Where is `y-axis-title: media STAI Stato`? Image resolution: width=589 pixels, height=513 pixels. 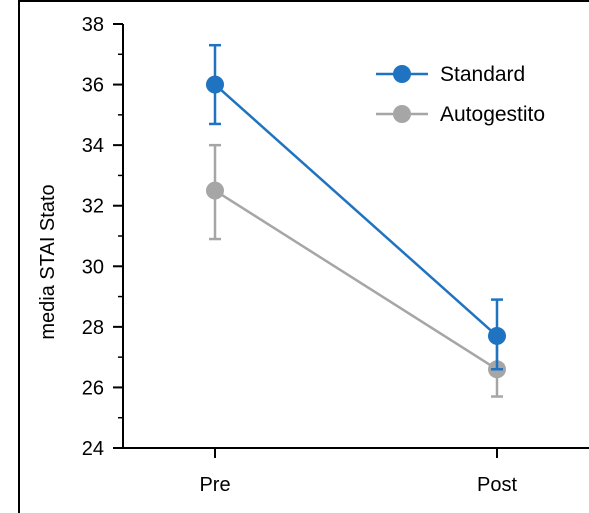 y-axis-title: media STAI Stato is located at coordinates (48, 261).